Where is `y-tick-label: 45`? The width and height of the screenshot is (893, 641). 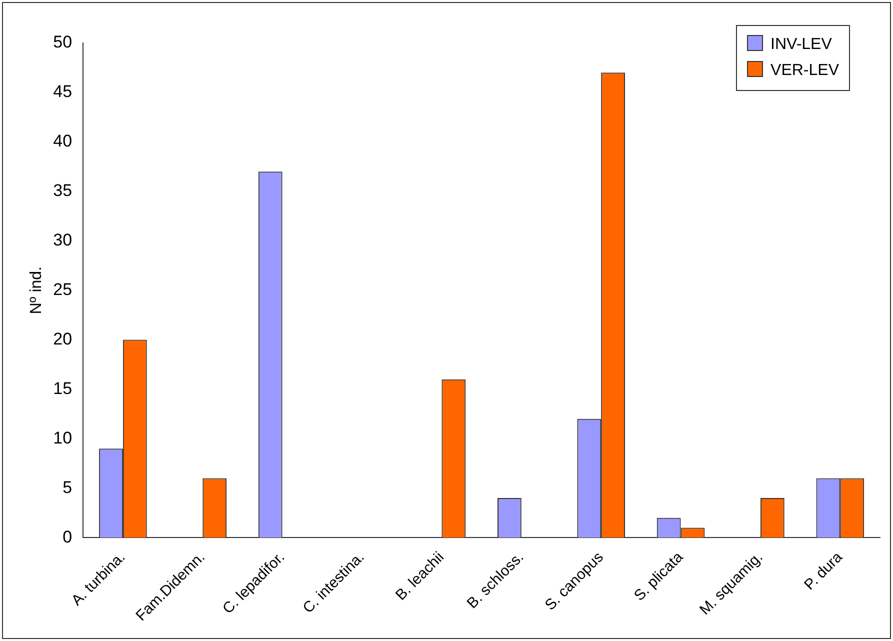 y-tick-label: 45 is located at coordinates (62, 92).